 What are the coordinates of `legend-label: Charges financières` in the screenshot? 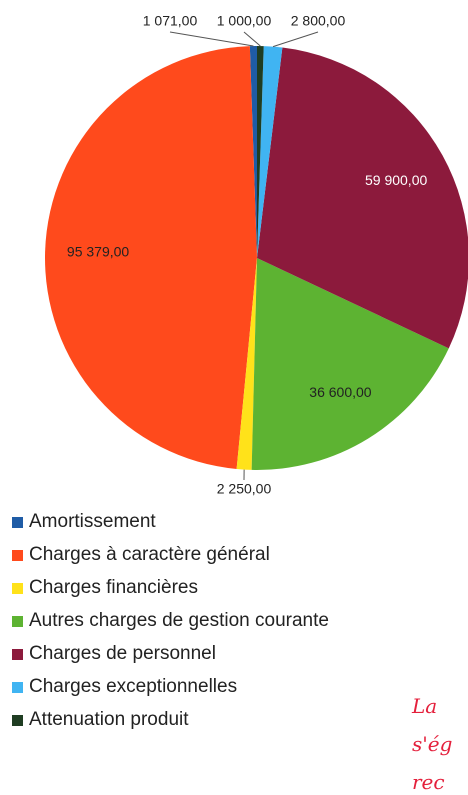 It's located at (113, 587).